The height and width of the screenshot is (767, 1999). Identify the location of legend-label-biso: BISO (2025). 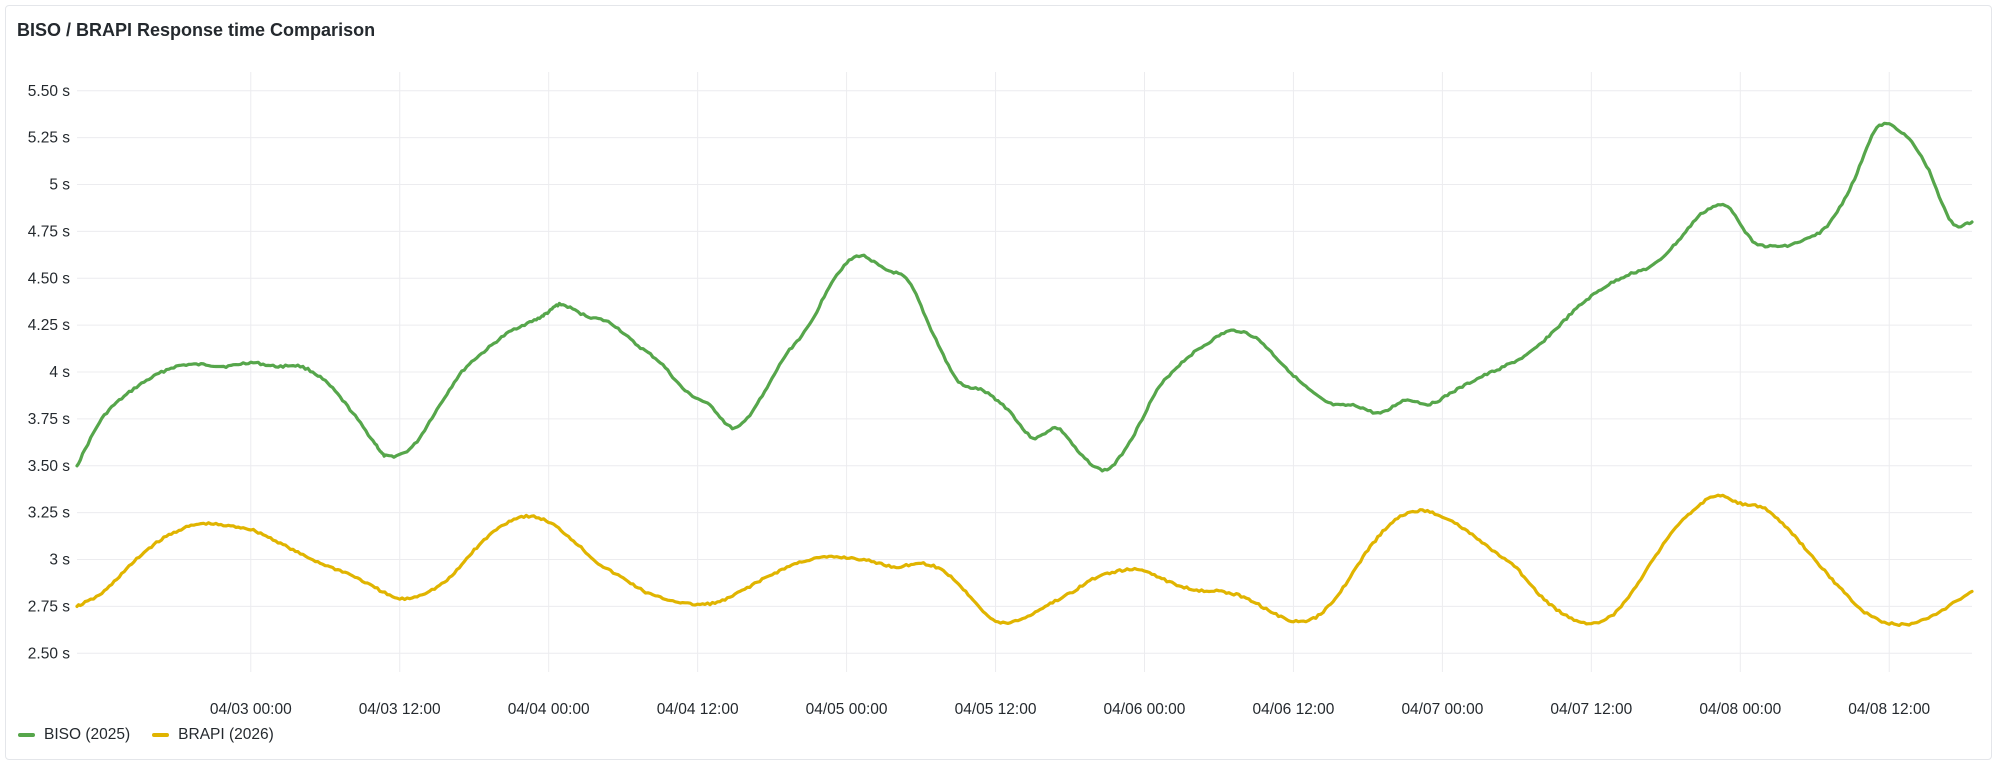
(87, 734).